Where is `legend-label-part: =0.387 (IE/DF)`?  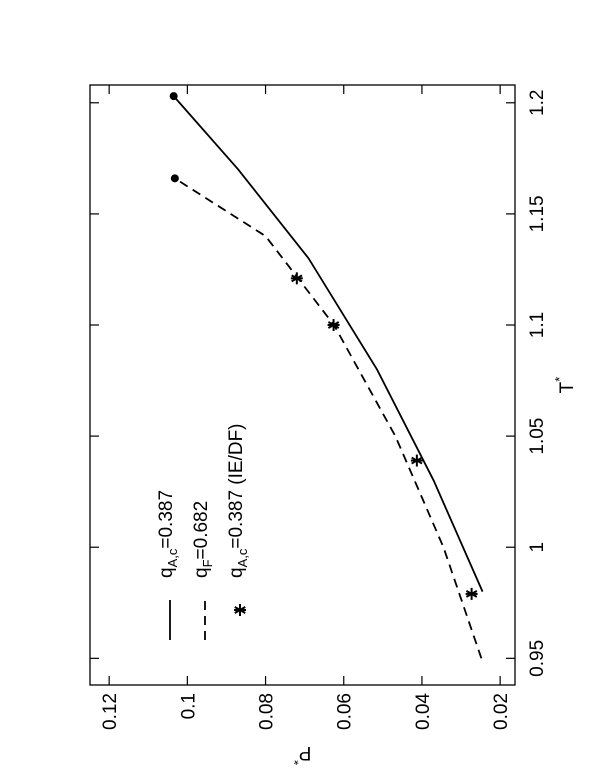
legend-label-part: =0.387 (IE/DF) is located at coordinates (236, 485).